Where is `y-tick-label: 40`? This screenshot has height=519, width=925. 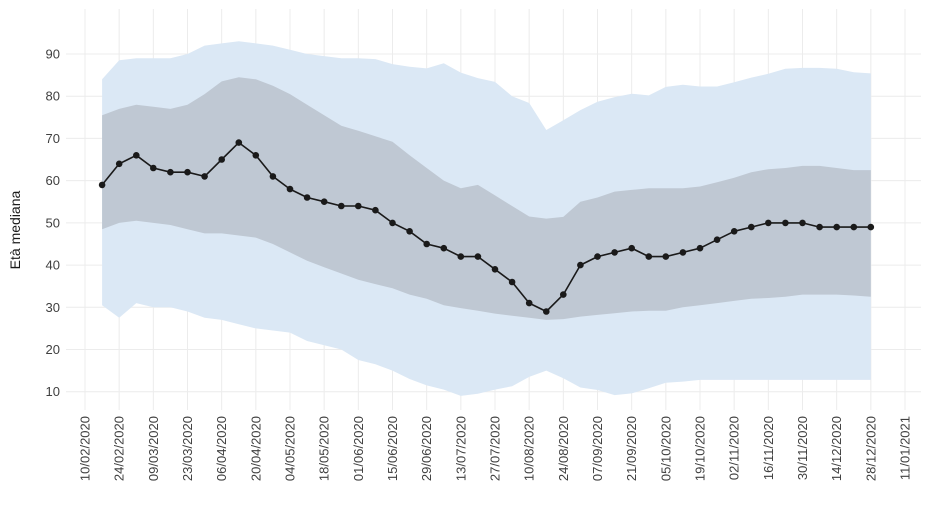
y-tick-label: 40 is located at coordinates (53, 265).